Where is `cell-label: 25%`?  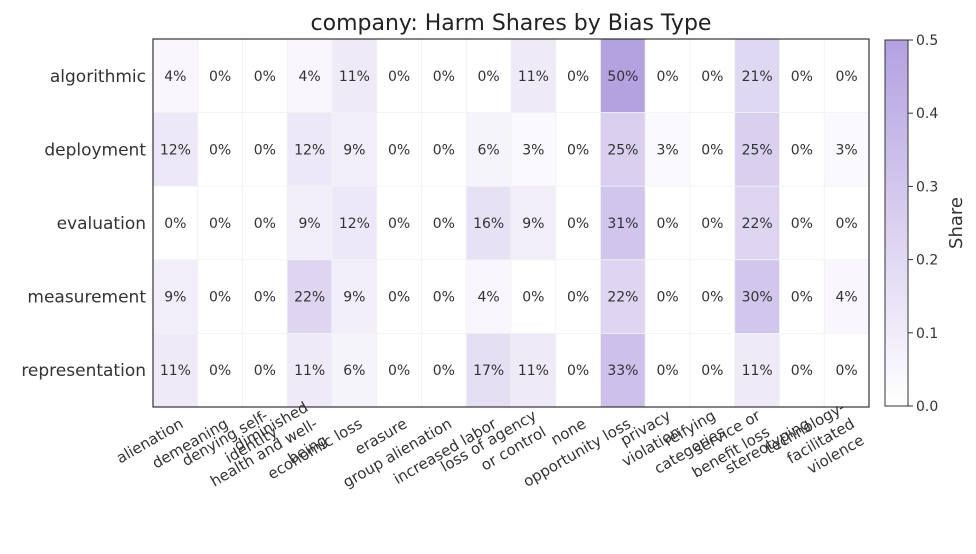
cell-label: 25% is located at coordinates (757, 150).